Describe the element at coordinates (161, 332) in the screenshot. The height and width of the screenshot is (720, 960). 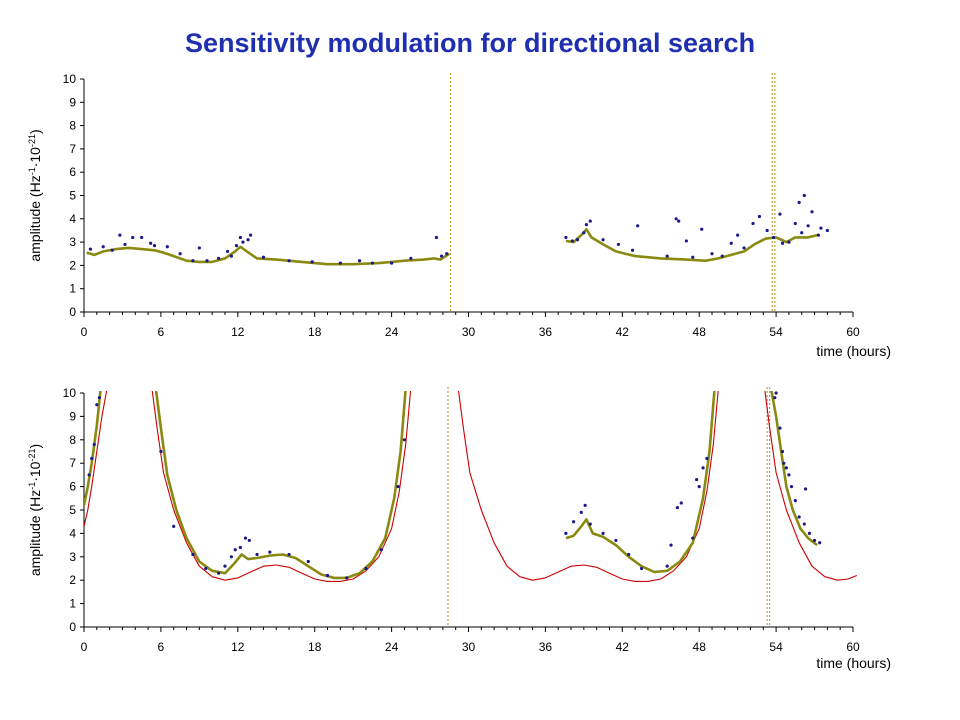
I see `x-tick-label: 6` at that location.